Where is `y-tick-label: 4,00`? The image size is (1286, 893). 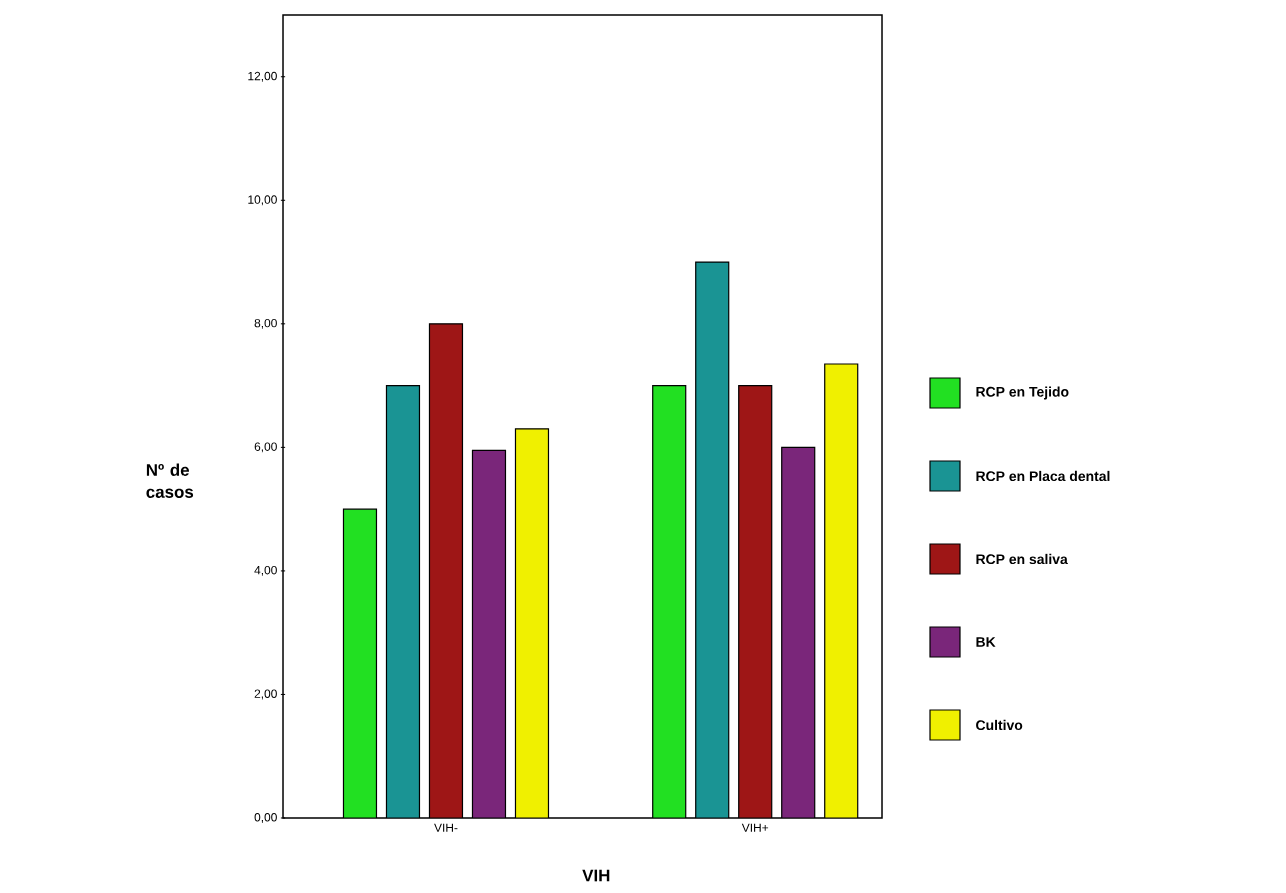
y-tick-label: 4,00 is located at coordinates (265, 570).